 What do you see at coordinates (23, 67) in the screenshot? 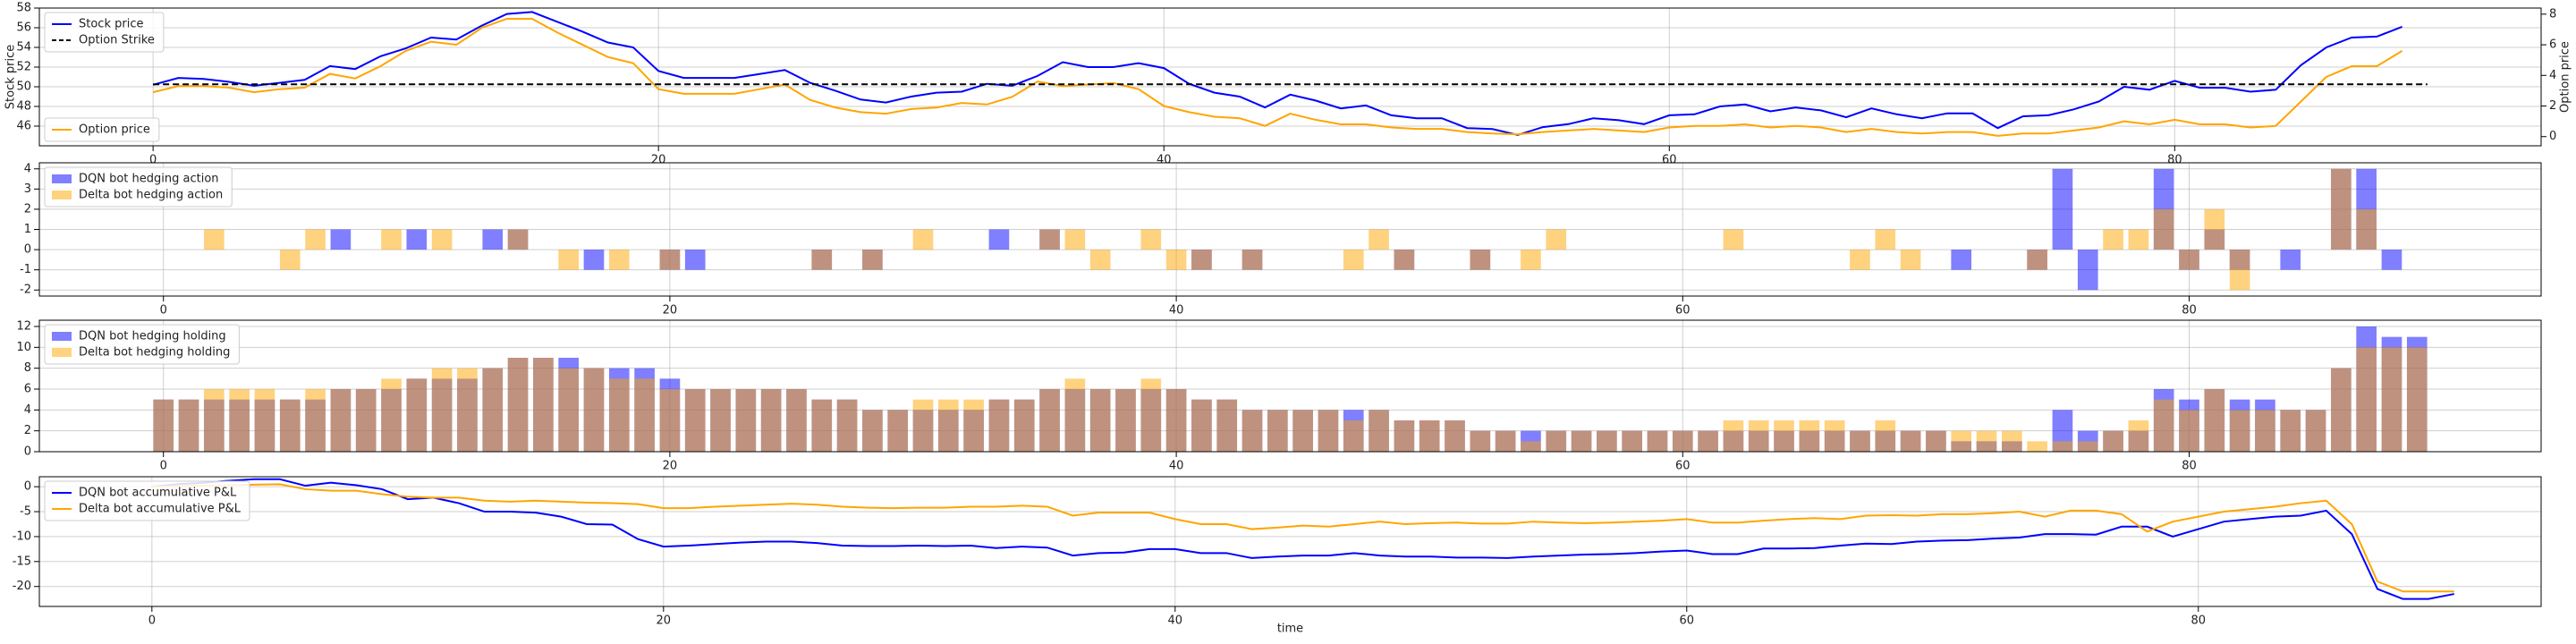
I see `y-tick-label: 52` at bounding box center [23, 67].